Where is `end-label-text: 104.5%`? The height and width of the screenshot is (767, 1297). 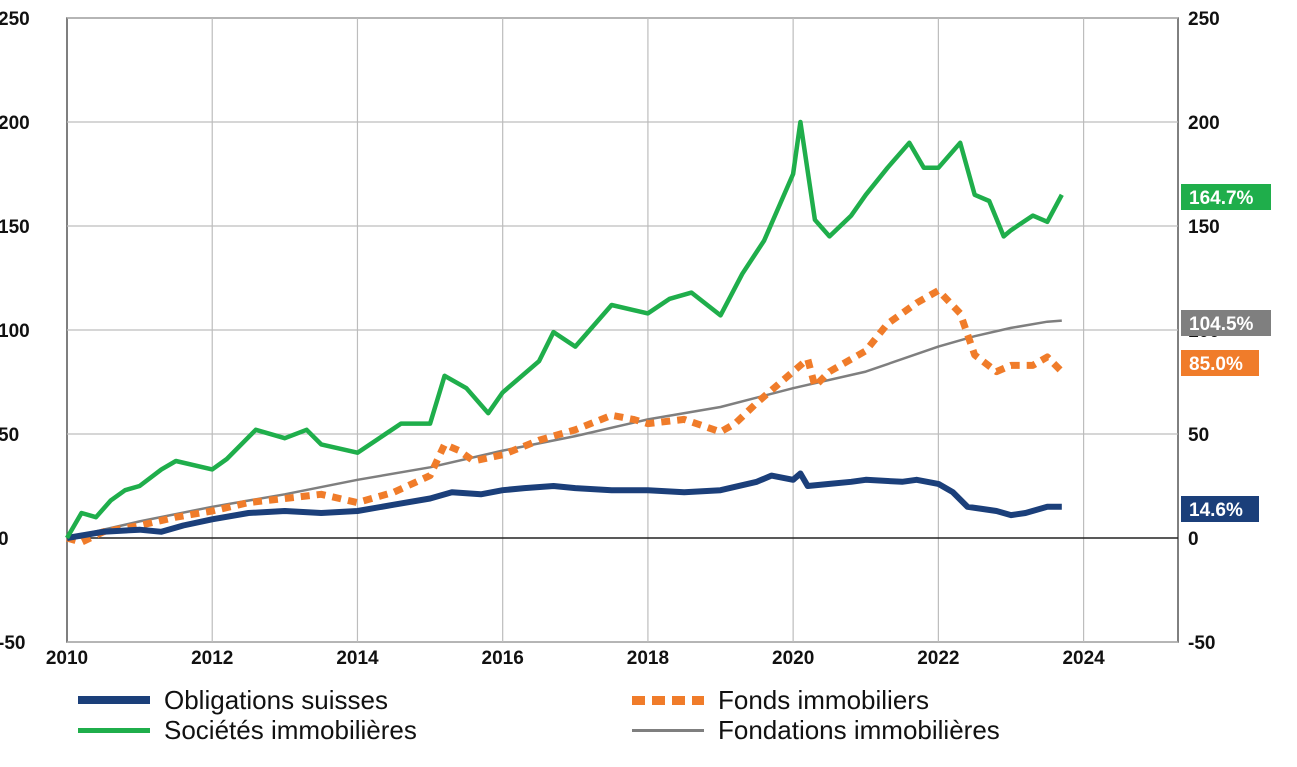 end-label-text: 104.5% is located at coordinates (1221, 324).